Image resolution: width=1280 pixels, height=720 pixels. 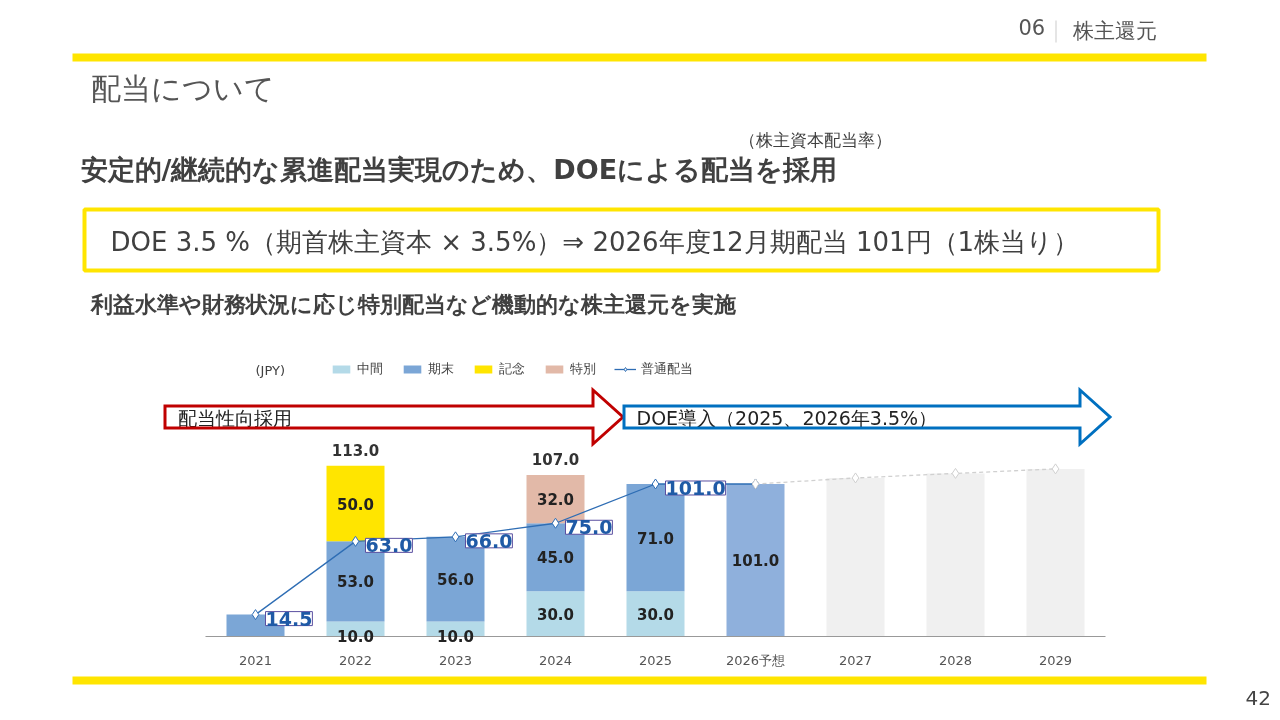 I want to click on chart-title: 配当について, so click(x=182, y=88).